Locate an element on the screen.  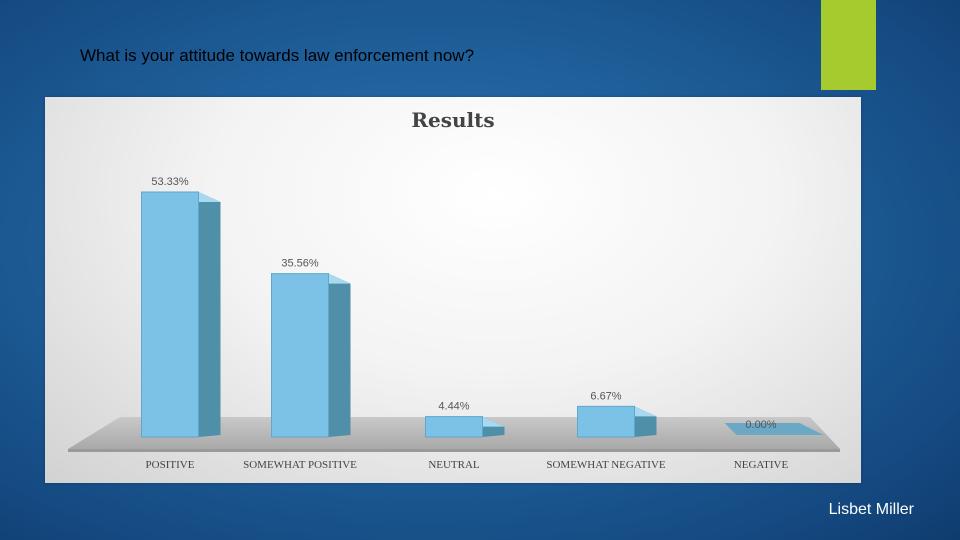
accent-bar is located at coordinates (848, 45).